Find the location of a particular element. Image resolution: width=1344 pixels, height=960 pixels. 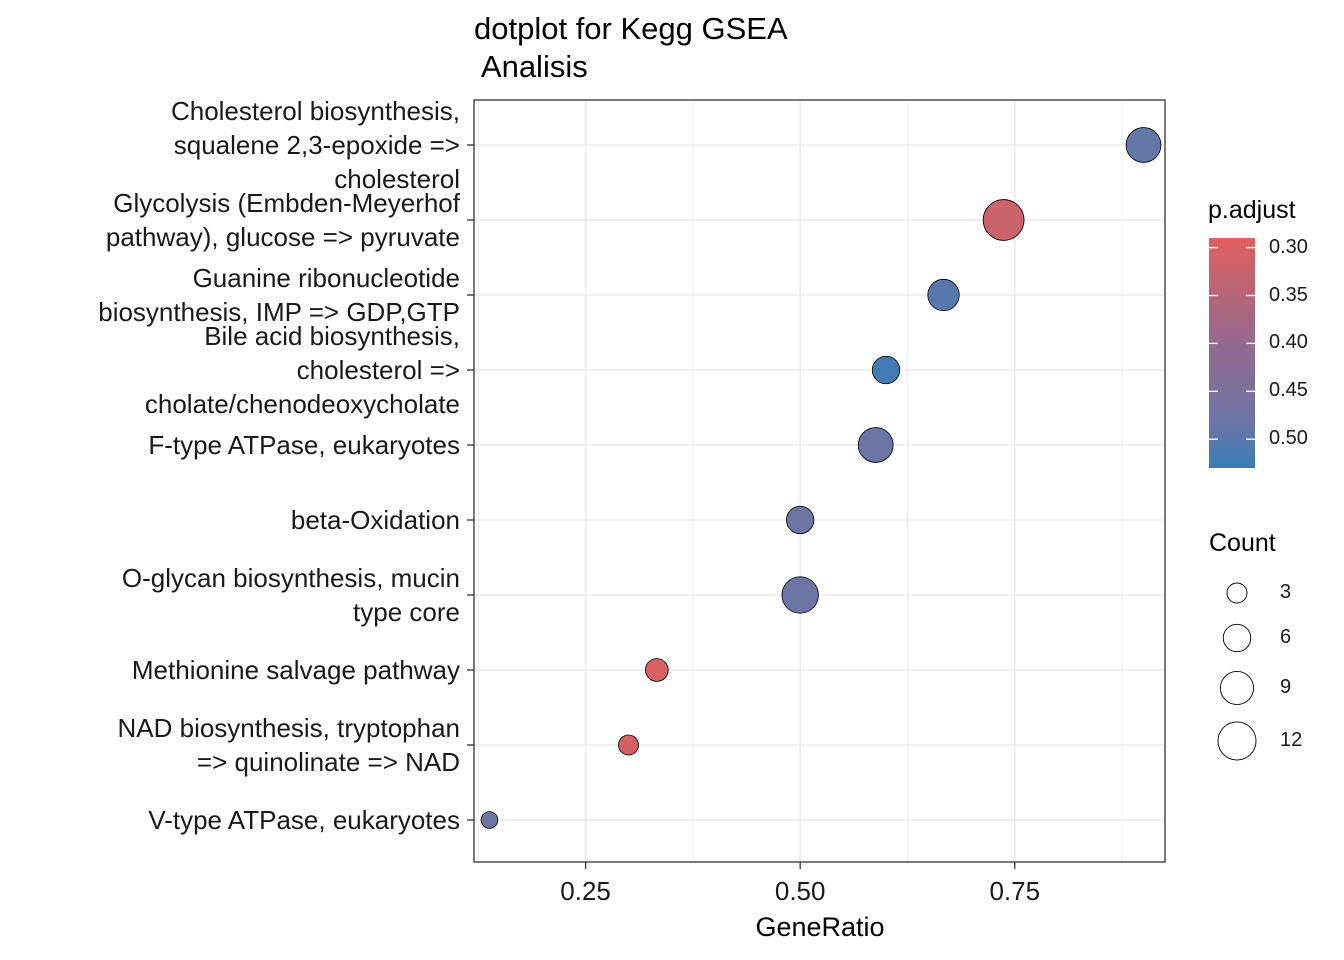

size-legend-title: Count is located at coordinates (1242, 543).